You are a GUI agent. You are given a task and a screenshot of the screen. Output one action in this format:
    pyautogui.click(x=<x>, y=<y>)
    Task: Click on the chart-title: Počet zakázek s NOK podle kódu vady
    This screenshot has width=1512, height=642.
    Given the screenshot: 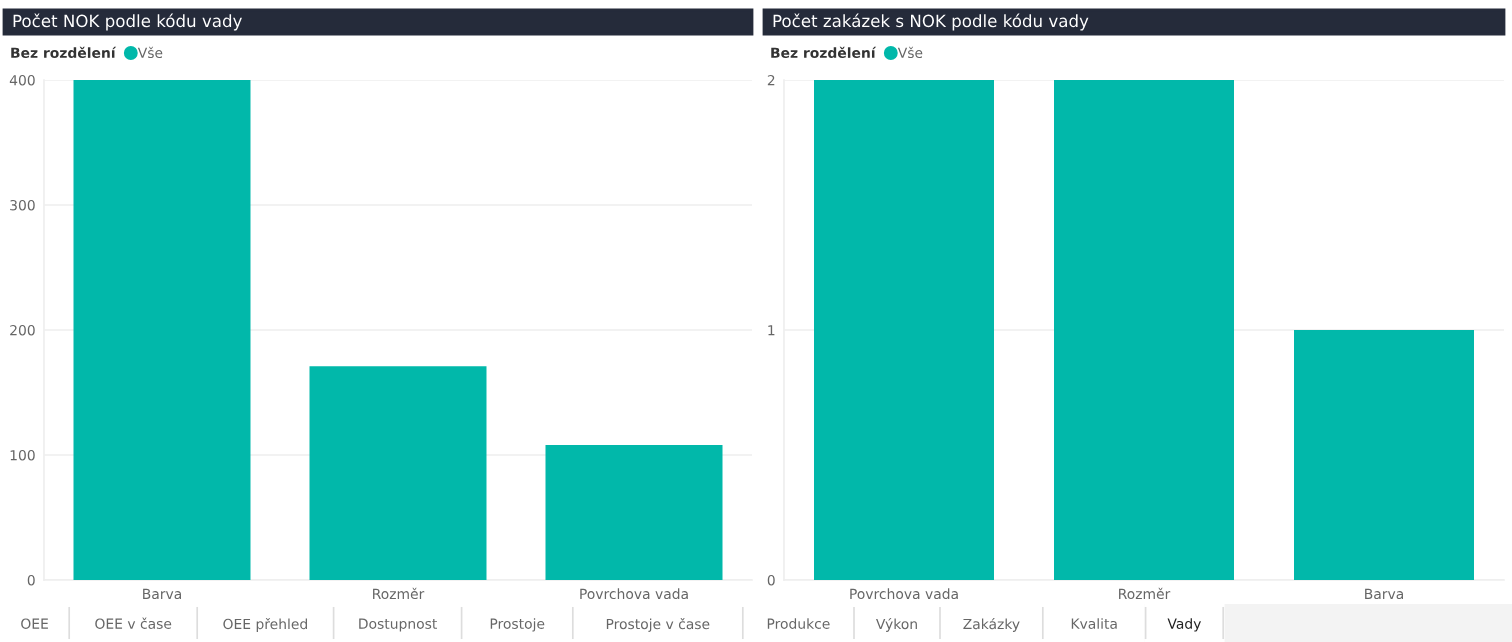 What is the action you would take?
    pyautogui.click(x=931, y=22)
    